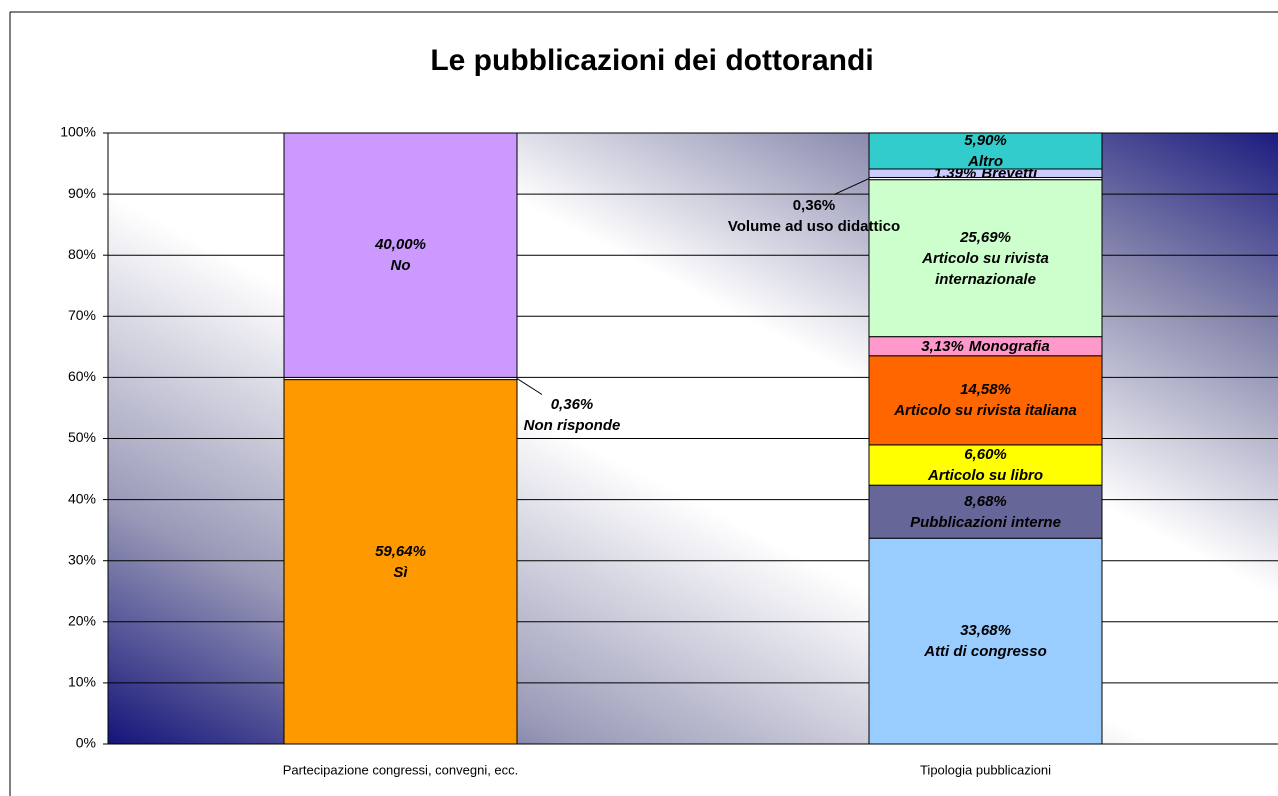 The height and width of the screenshot is (796, 1278). I want to click on x-tick-label: Partecipazione congressi, convegni, ecc., so click(401, 769).